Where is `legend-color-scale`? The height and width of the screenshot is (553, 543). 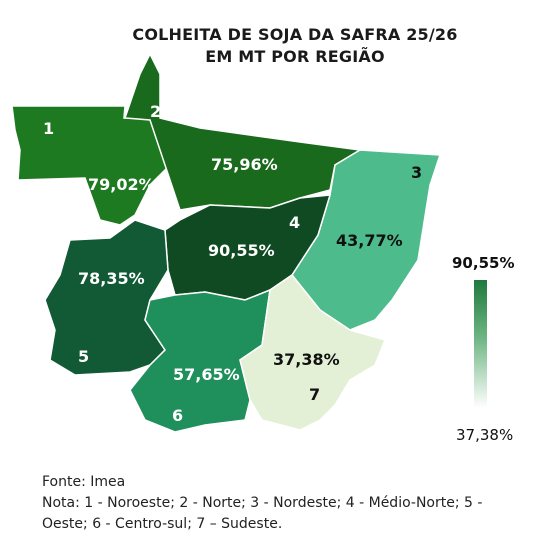
legend-color-scale is located at coordinates (480, 344).